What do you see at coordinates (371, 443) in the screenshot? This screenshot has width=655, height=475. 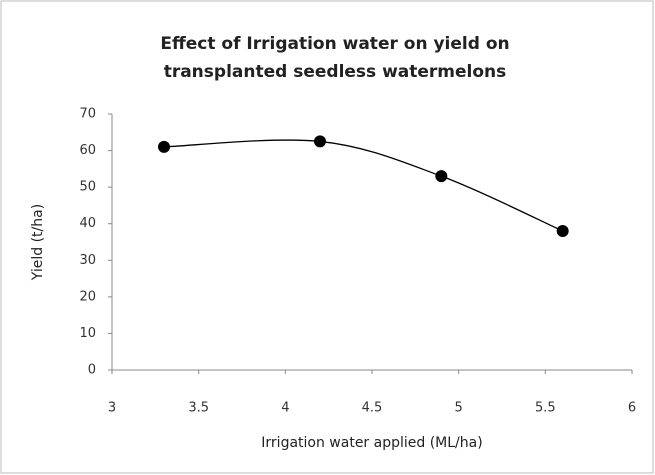 I see `x-axis-label: Irrigation water applied (ML/ha)` at bounding box center [371, 443].